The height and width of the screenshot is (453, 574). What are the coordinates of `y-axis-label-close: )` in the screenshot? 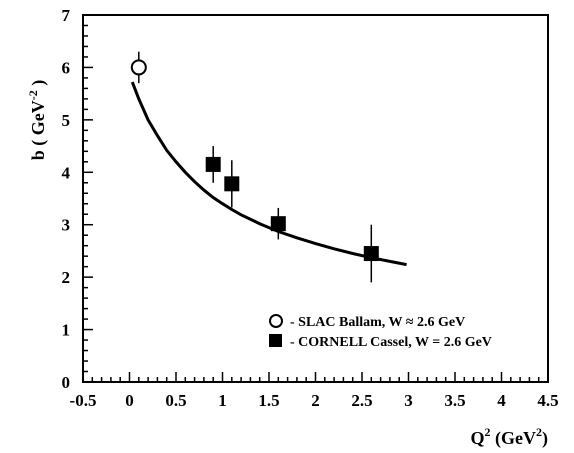 It's located at (38, 85).